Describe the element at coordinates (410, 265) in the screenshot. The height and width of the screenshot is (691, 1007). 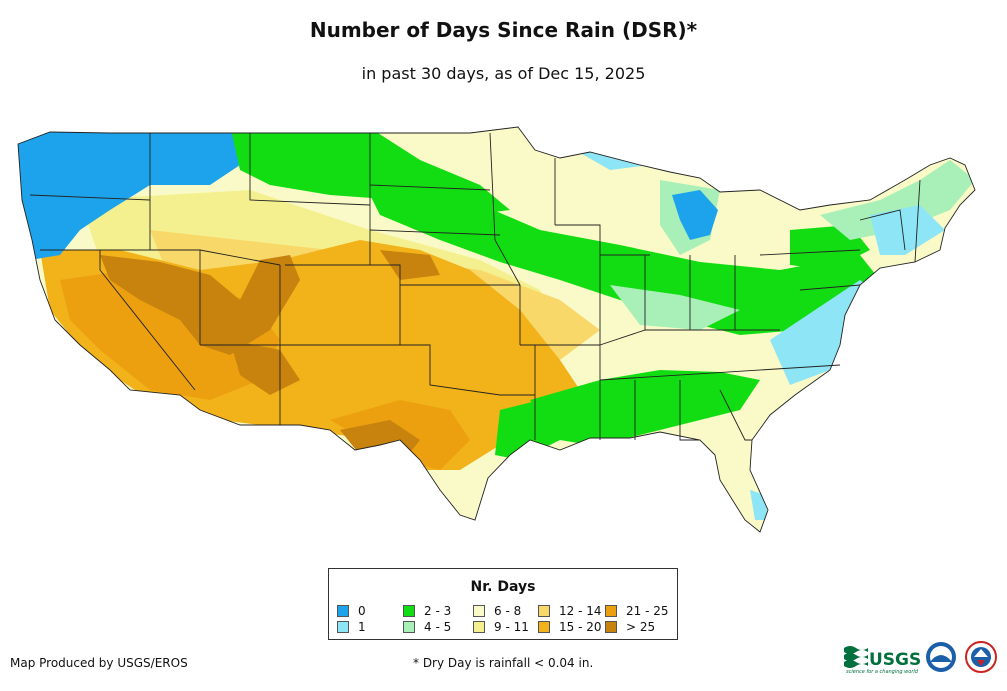
I see `region-gt25-central-plains` at that location.